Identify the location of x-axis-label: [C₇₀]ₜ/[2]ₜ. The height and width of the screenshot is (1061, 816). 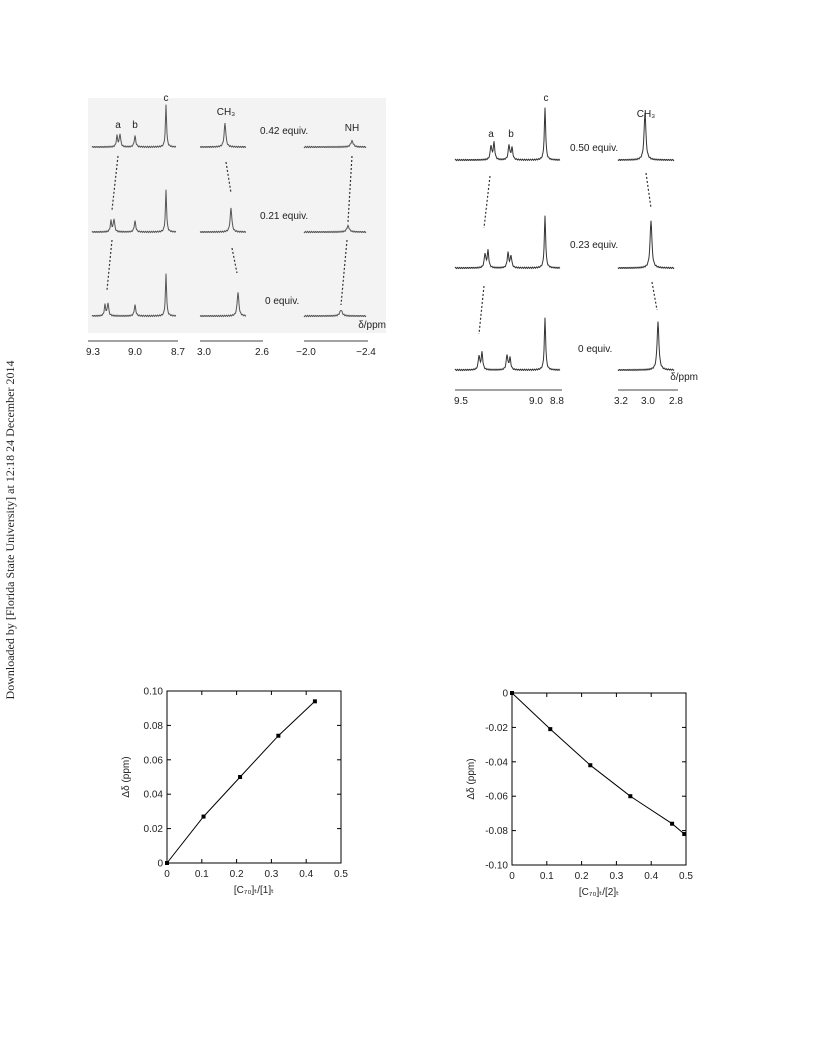
(599, 892).